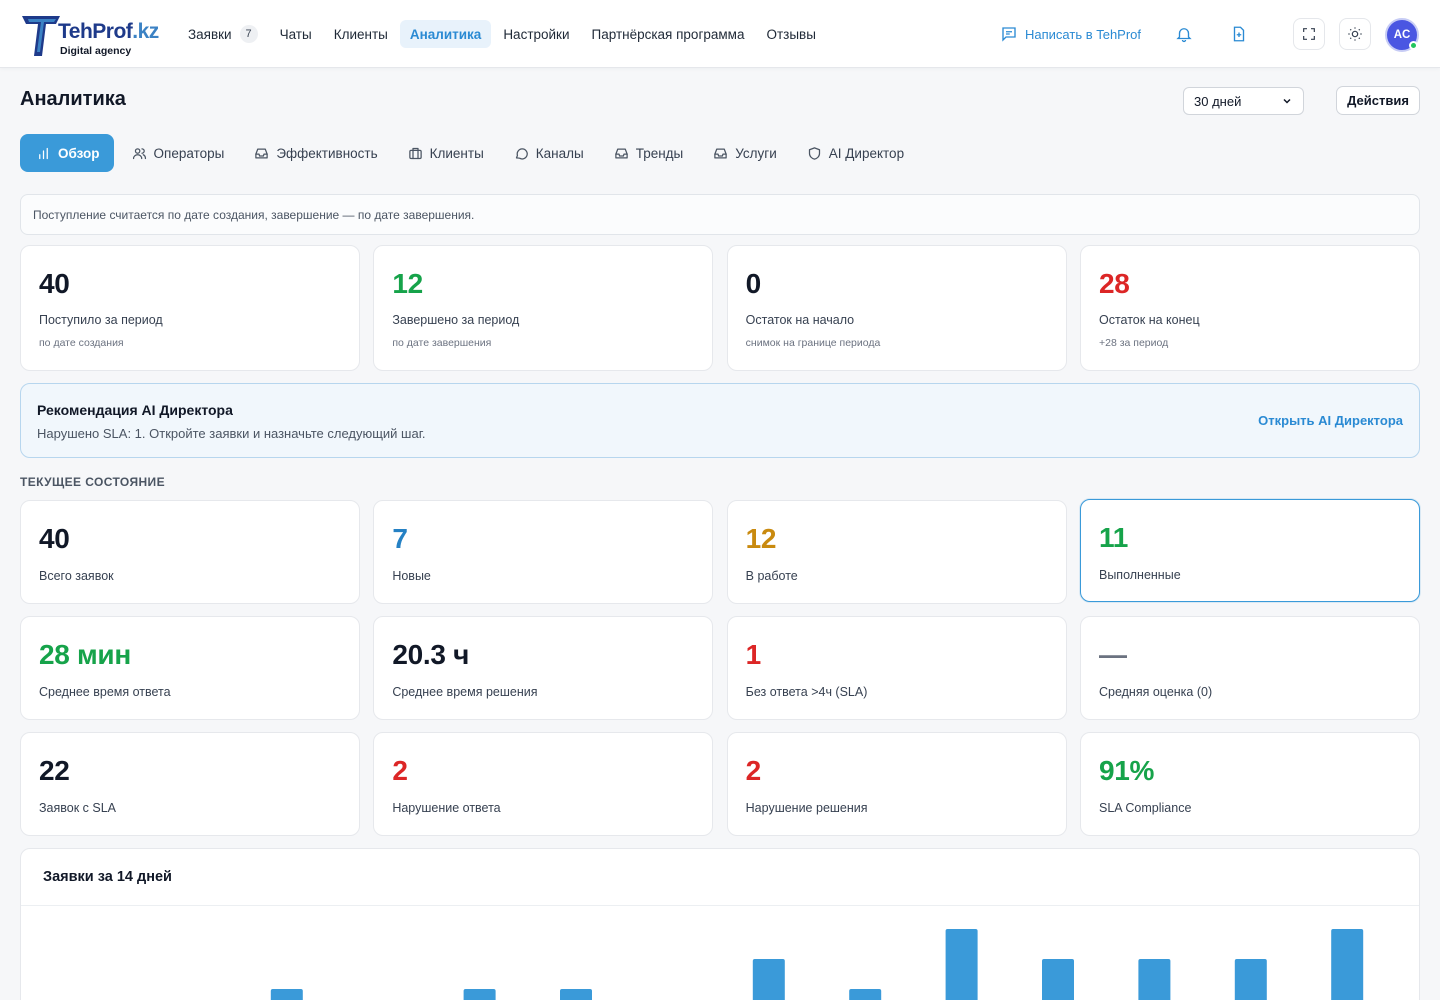 This screenshot has width=1440, height=1000. What do you see at coordinates (79, 153) in the screenshot?
I see `tab-label: Обзор` at bounding box center [79, 153].